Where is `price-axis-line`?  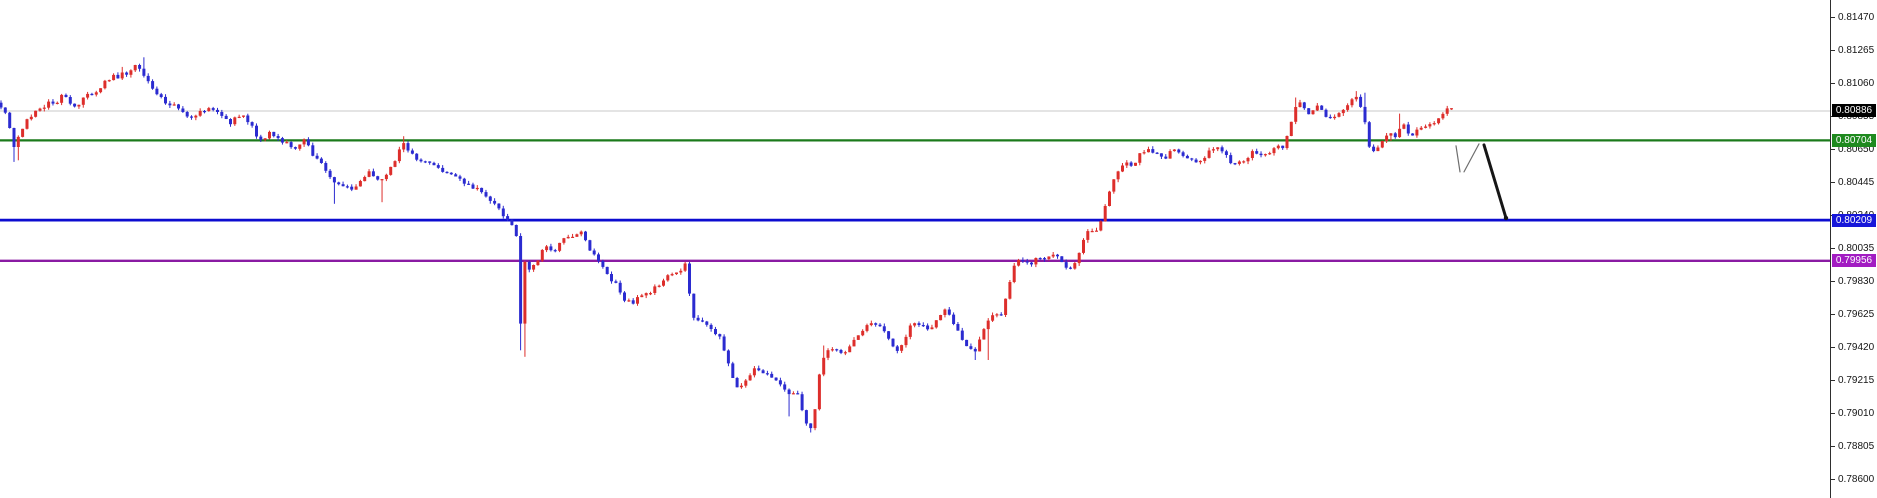 price-axis-line is located at coordinates (1830, 249).